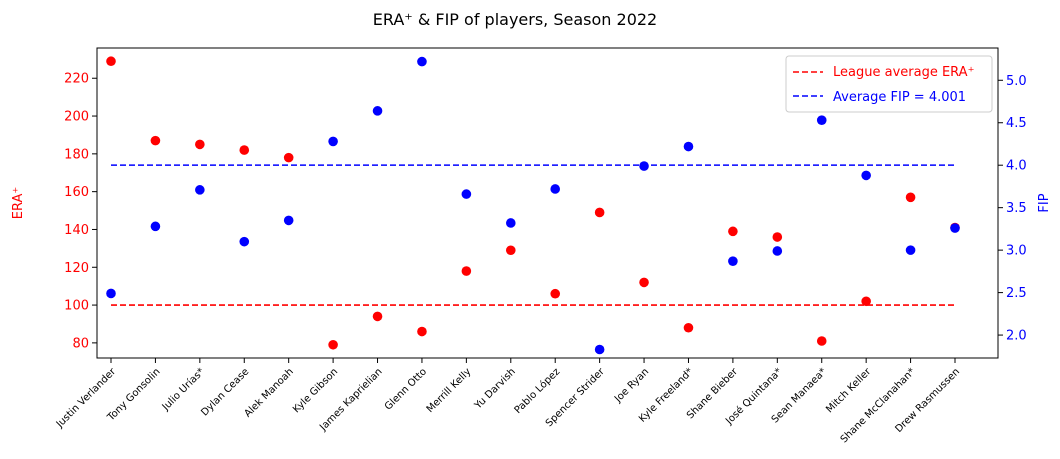 The width and height of the screenshot is (1060, 459). I want to click on legend-label-era: League average ERA⁺, so click(903, 72).